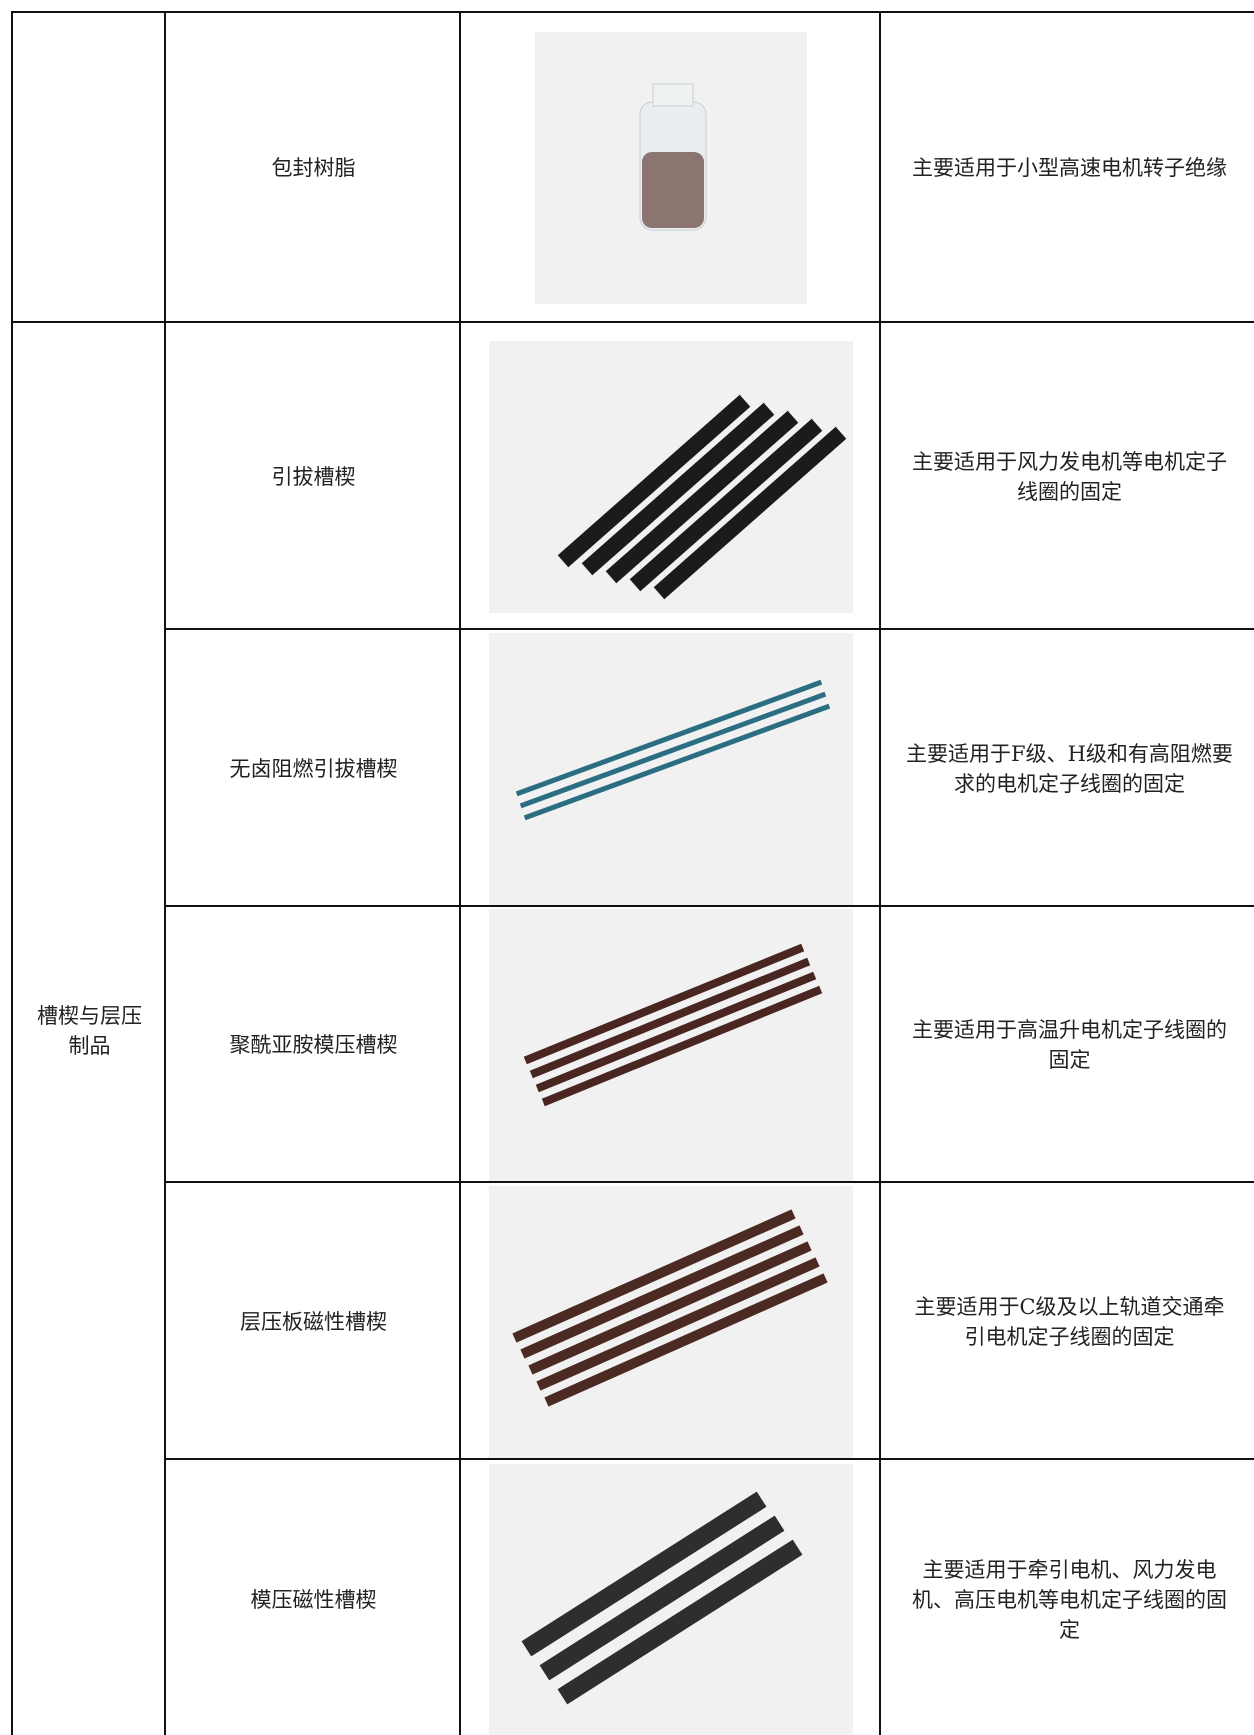 The width and height of the screenshot is (1254, 1735). I want to click on product-name-text: 聚酰亚胺模压槽楔, so click(313, 1045).